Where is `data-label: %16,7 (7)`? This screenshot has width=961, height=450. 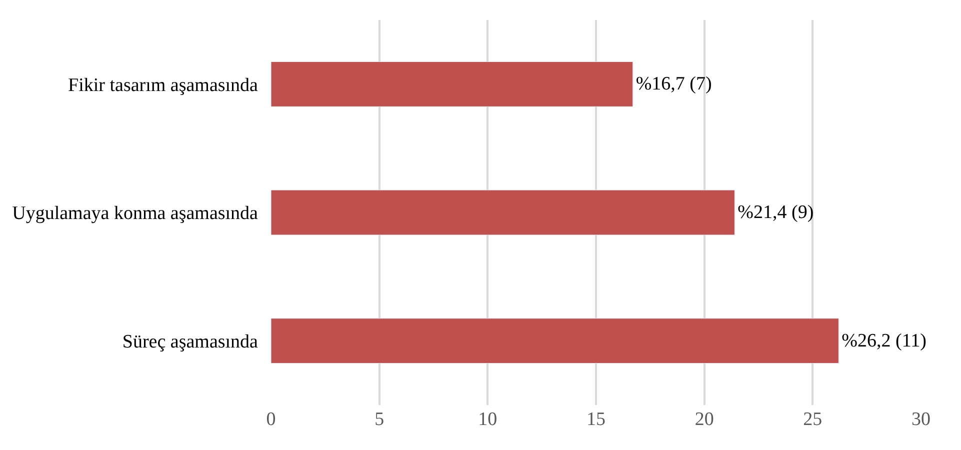 data-label: %16,7 (7) is located at coordinates (674, 84).